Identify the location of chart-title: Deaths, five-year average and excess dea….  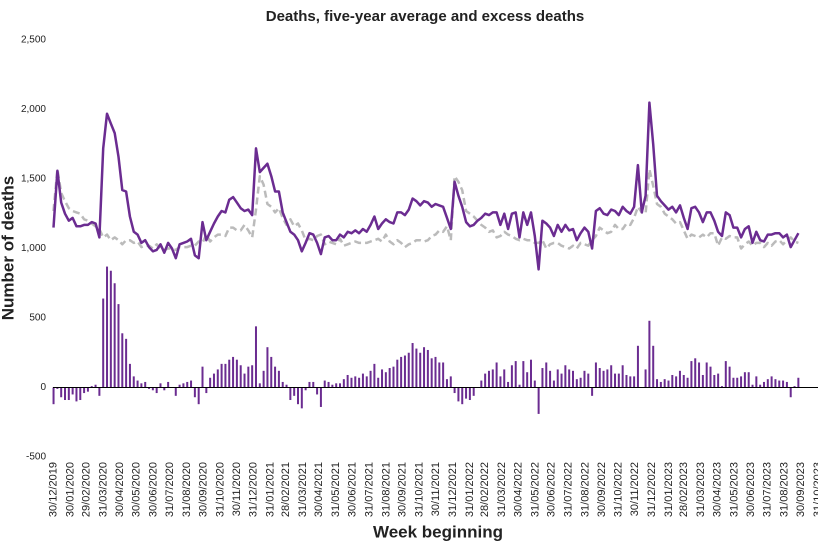
(425, 16).